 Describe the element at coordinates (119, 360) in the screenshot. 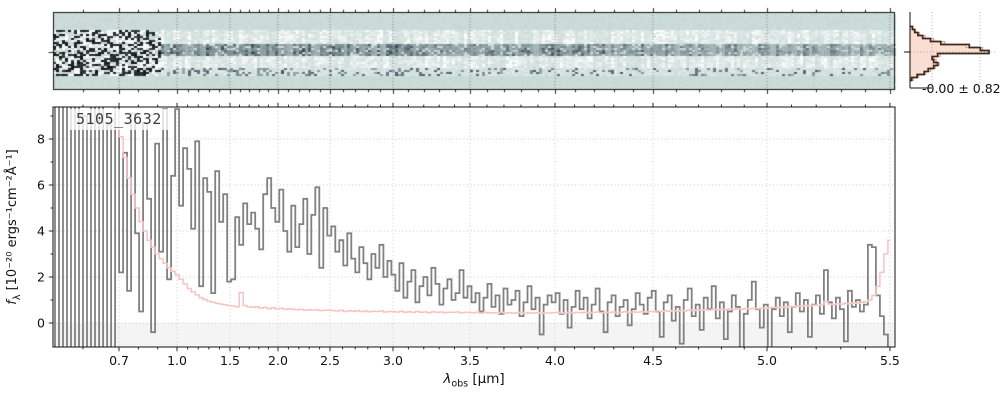

I see `x-tick-label: 0.7` at that location.